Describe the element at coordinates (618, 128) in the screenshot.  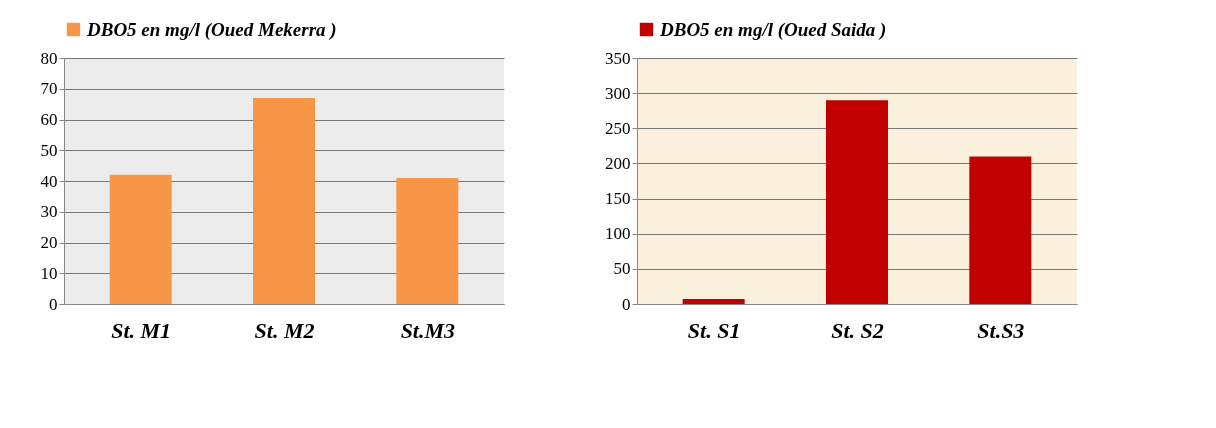
I see `y-tick-label: 250` at that location.